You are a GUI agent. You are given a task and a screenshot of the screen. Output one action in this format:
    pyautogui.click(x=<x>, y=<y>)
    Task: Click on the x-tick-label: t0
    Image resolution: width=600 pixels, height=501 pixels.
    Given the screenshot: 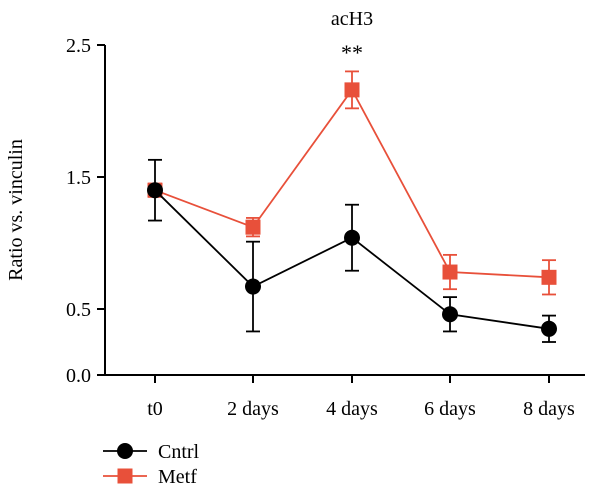 What is the action you would take?
    pyautogui.click(x=155, y=409)
    